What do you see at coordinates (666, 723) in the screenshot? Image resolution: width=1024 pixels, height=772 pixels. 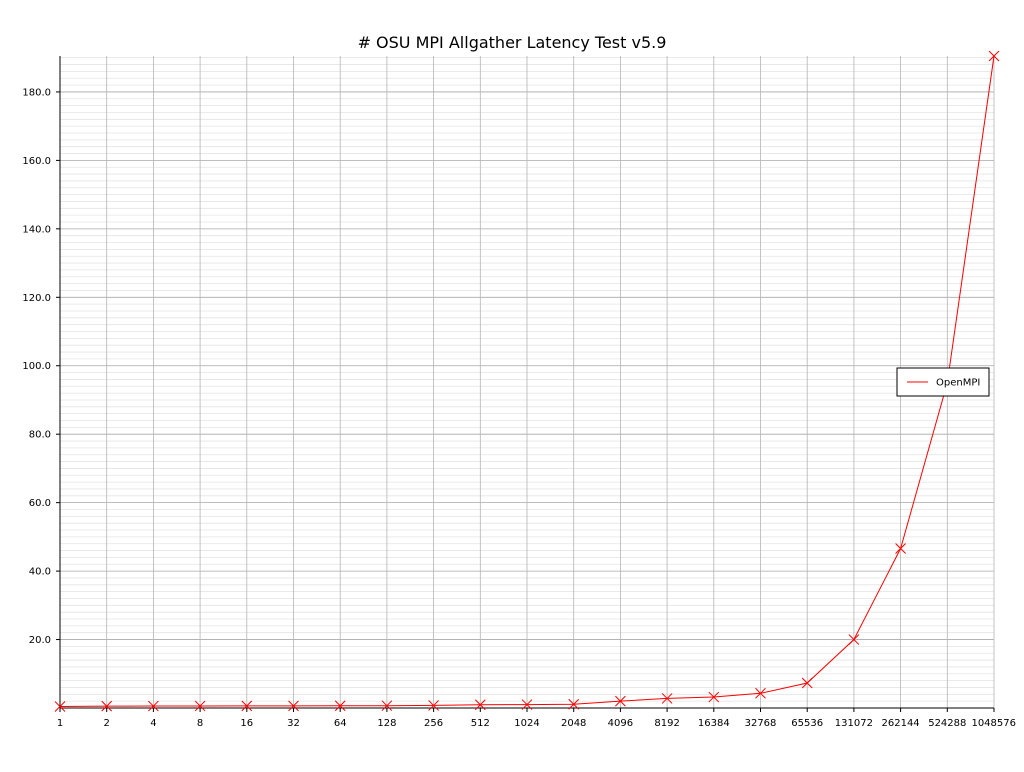 I see `x-tick-label: 8192` at bounding box center [666, 723].